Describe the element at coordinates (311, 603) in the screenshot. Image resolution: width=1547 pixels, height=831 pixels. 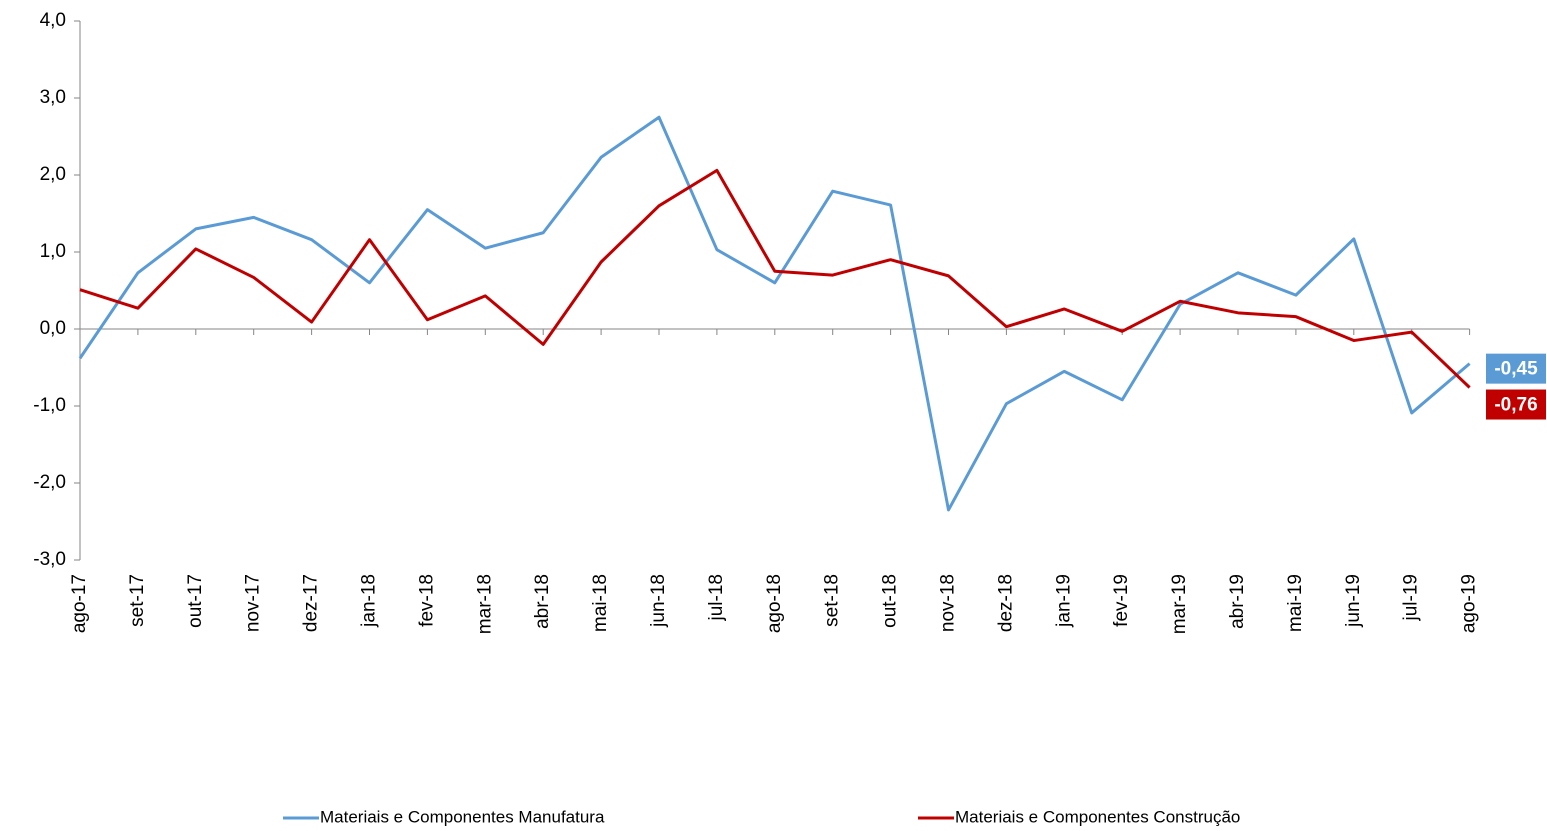
I see `x-tick-label: dez-17` at that location.